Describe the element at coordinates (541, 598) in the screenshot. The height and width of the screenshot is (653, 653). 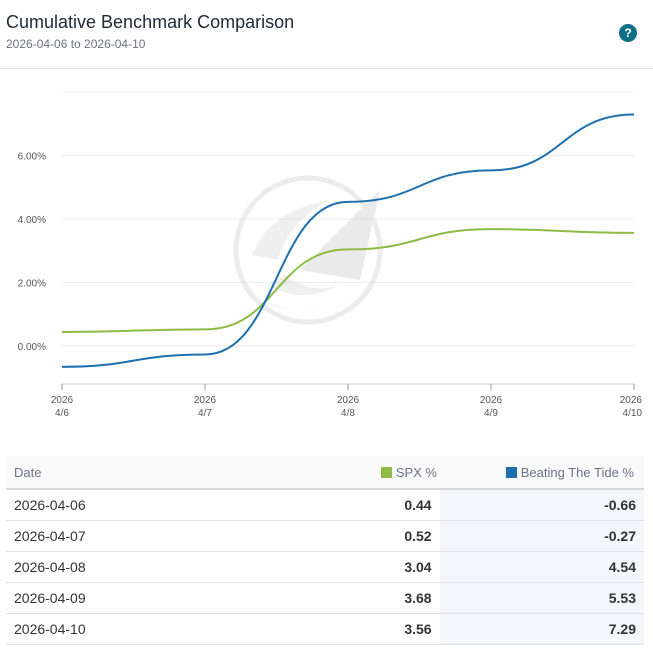
I see `row-btt: 5.53` at that location.